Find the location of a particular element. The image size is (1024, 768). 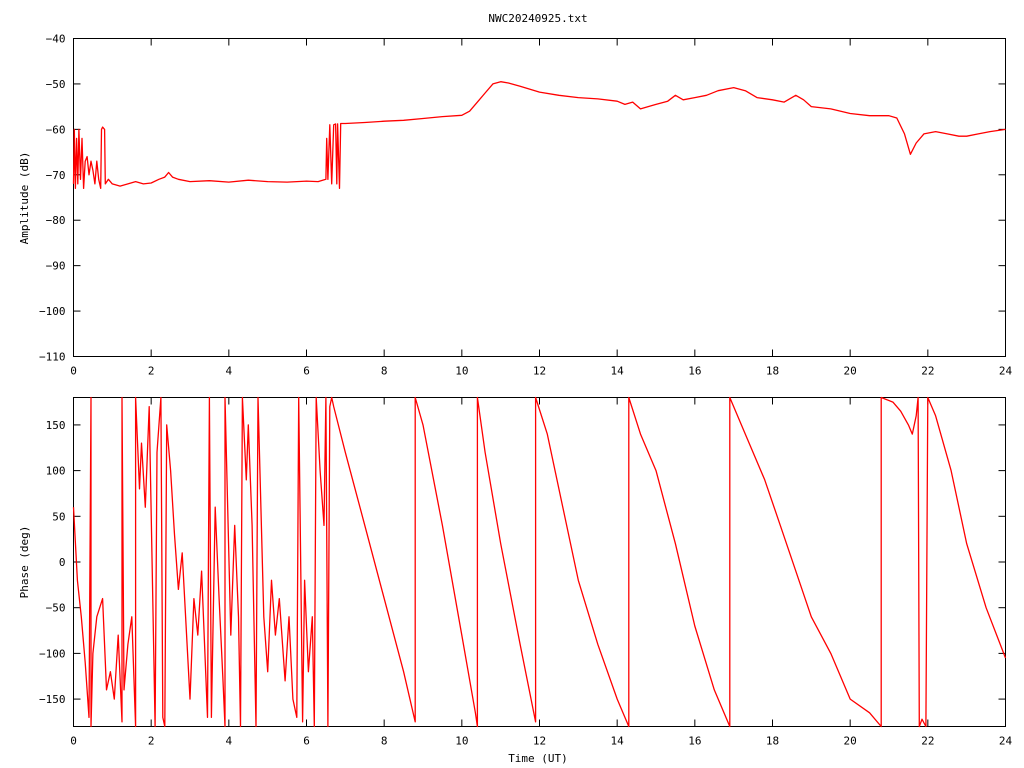

amplitude-x-tick-label: 10 is located at coordinates (461, 371).